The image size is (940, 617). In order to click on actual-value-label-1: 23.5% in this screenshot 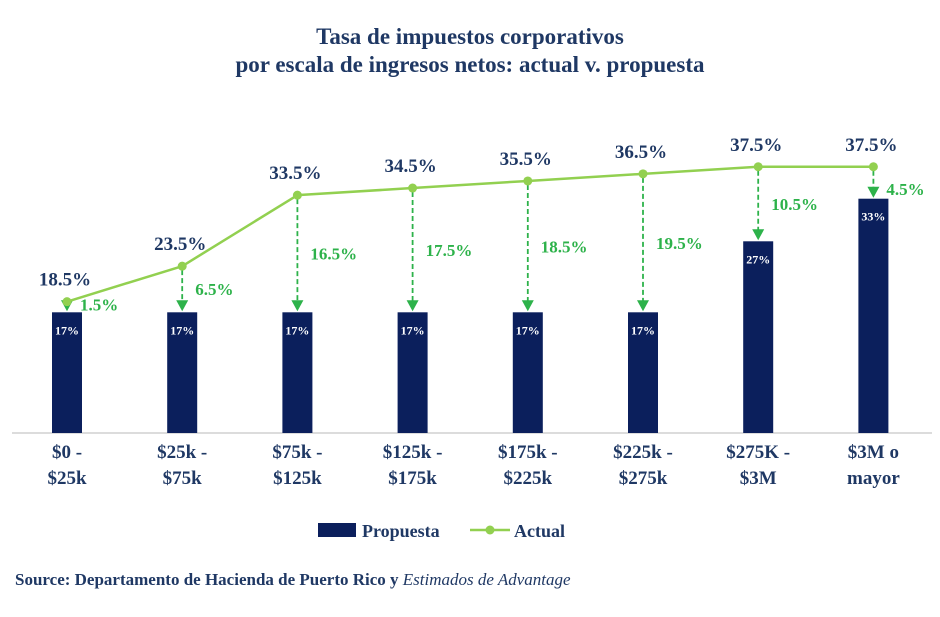, I will do `click(180, 244)`.